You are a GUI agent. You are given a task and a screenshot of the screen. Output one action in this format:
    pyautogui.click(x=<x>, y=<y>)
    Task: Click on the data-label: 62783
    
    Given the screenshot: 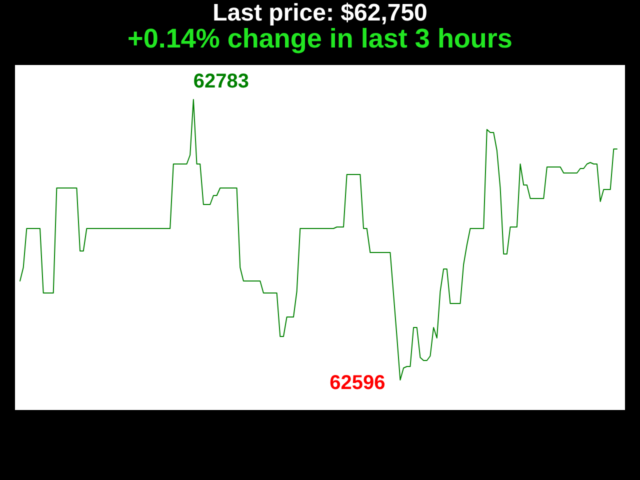 What is the action you would take?
    pyautogui.click(x=221, y=81)
    